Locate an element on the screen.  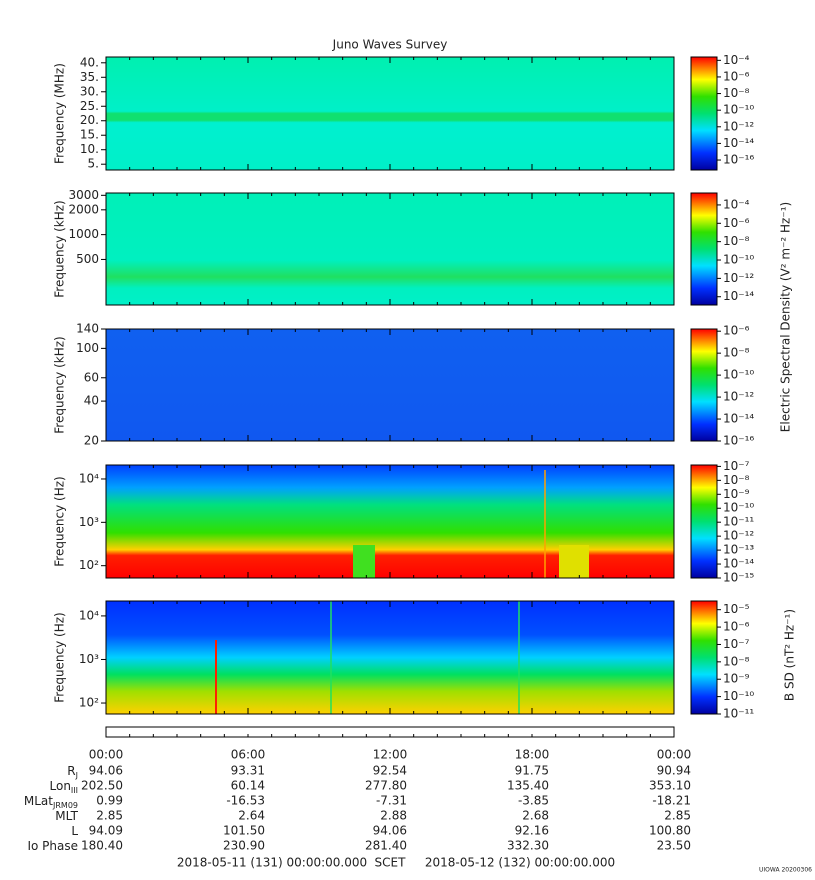
ephemeris-value: 332.30 is located at coordinates (528, 846).